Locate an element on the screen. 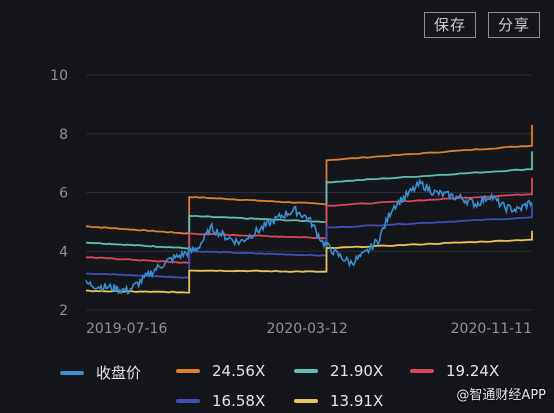 This screenshot has height=413, width=554. legend-item: 收盘价 is located at coordinates (100, 372).